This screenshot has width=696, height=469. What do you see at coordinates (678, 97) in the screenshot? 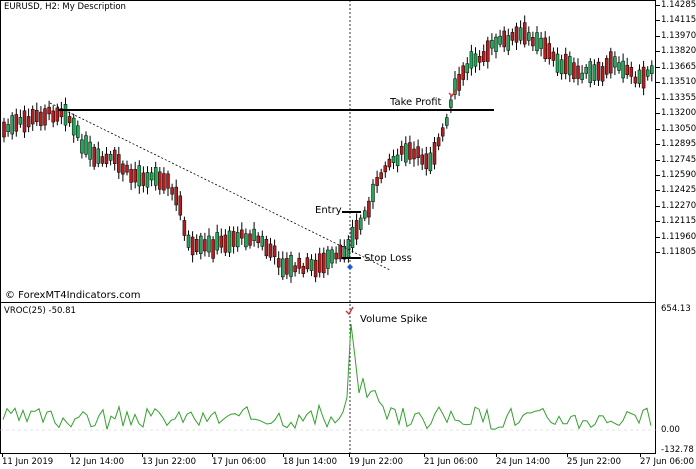
I see `price-axis-label: 1.13355` at bounding box center [678, 97].